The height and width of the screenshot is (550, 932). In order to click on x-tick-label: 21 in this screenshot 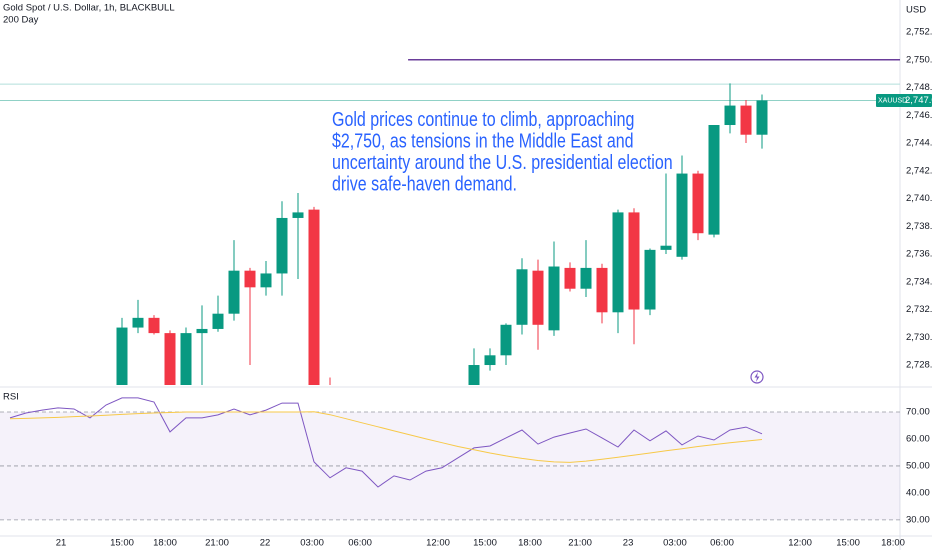, I will do `click(61, 543)`.